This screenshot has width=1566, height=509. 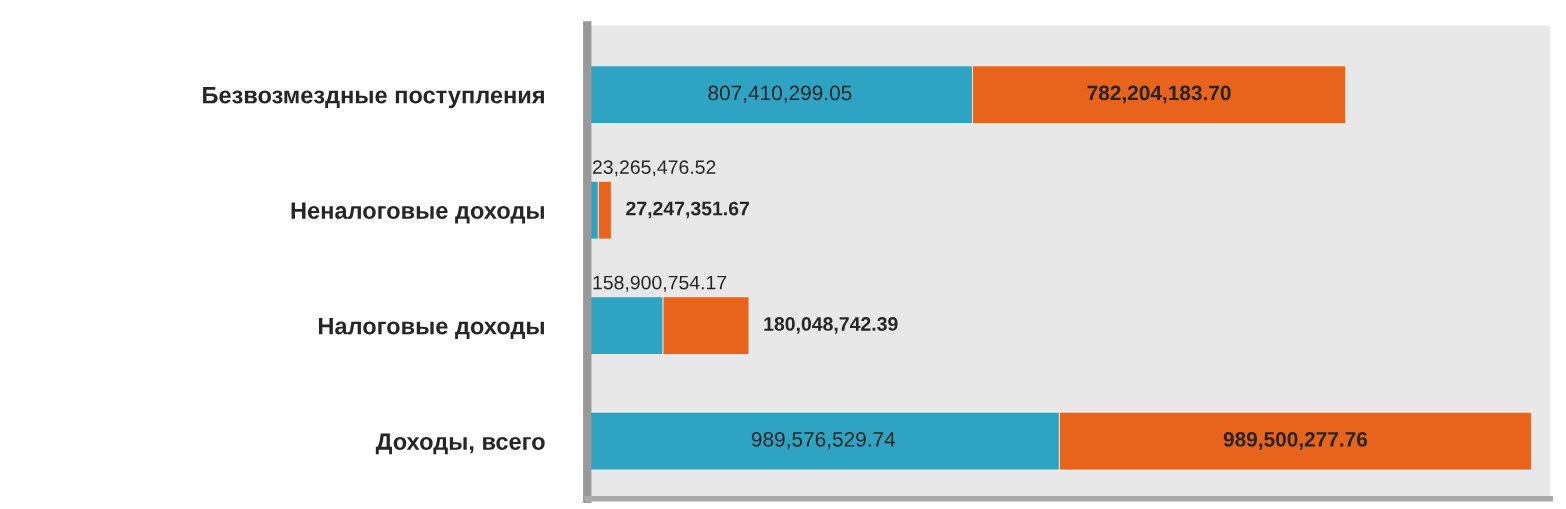 What do you see at coordinates (1295, 440) in the screenshot?
I see `data-label: 989,500,277.76` at bounding box center [1295, 440].